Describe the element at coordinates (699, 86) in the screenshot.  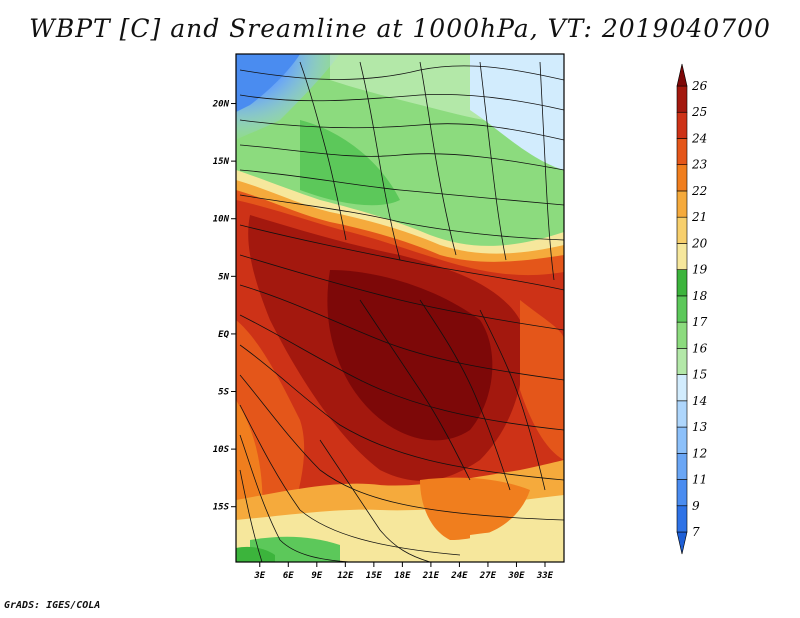
I see `colorbar-label: 26` at that location.